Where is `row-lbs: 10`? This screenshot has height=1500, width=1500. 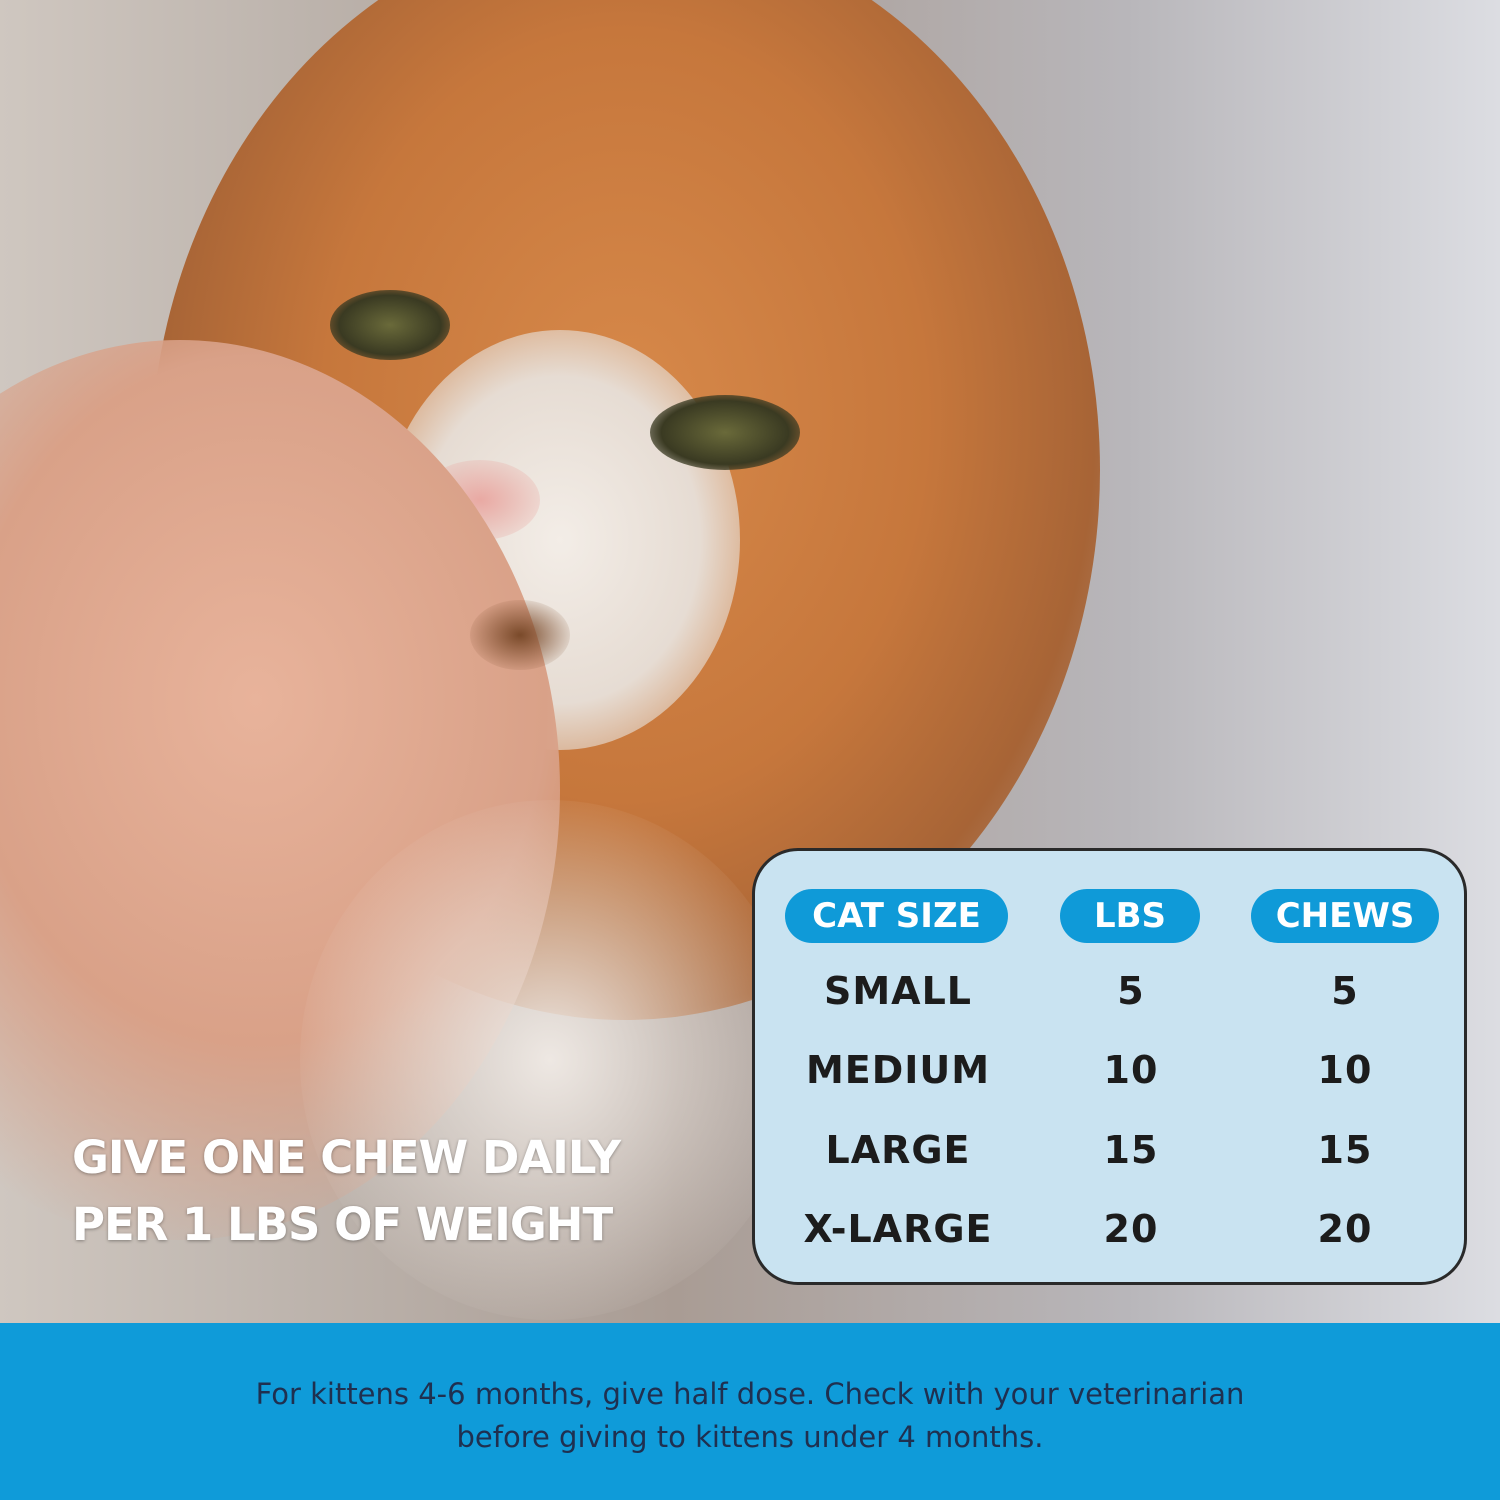 row-lbs: 10 is located at coordinates (1131, 1070).